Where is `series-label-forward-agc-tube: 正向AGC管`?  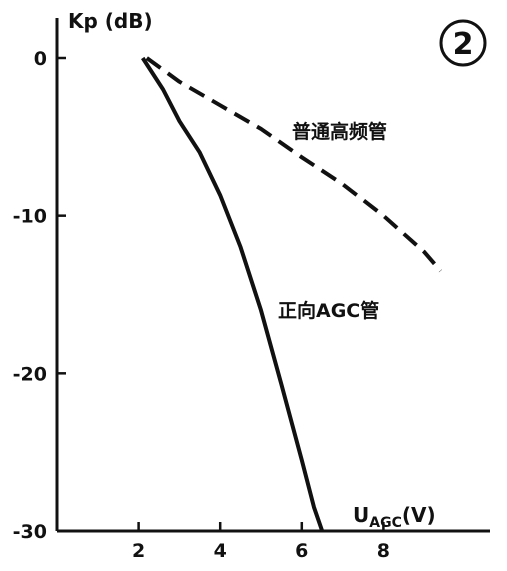
series-label-forward-agc-tube: 正向AGC管 is located at coordinates (328, 310).